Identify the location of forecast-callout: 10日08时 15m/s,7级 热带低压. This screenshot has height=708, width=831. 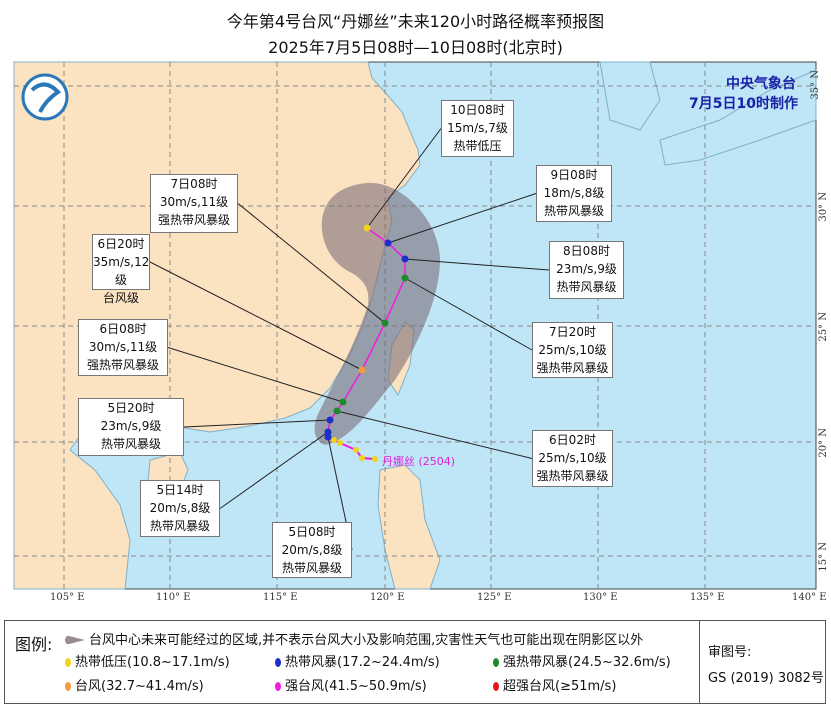
(477, 128).